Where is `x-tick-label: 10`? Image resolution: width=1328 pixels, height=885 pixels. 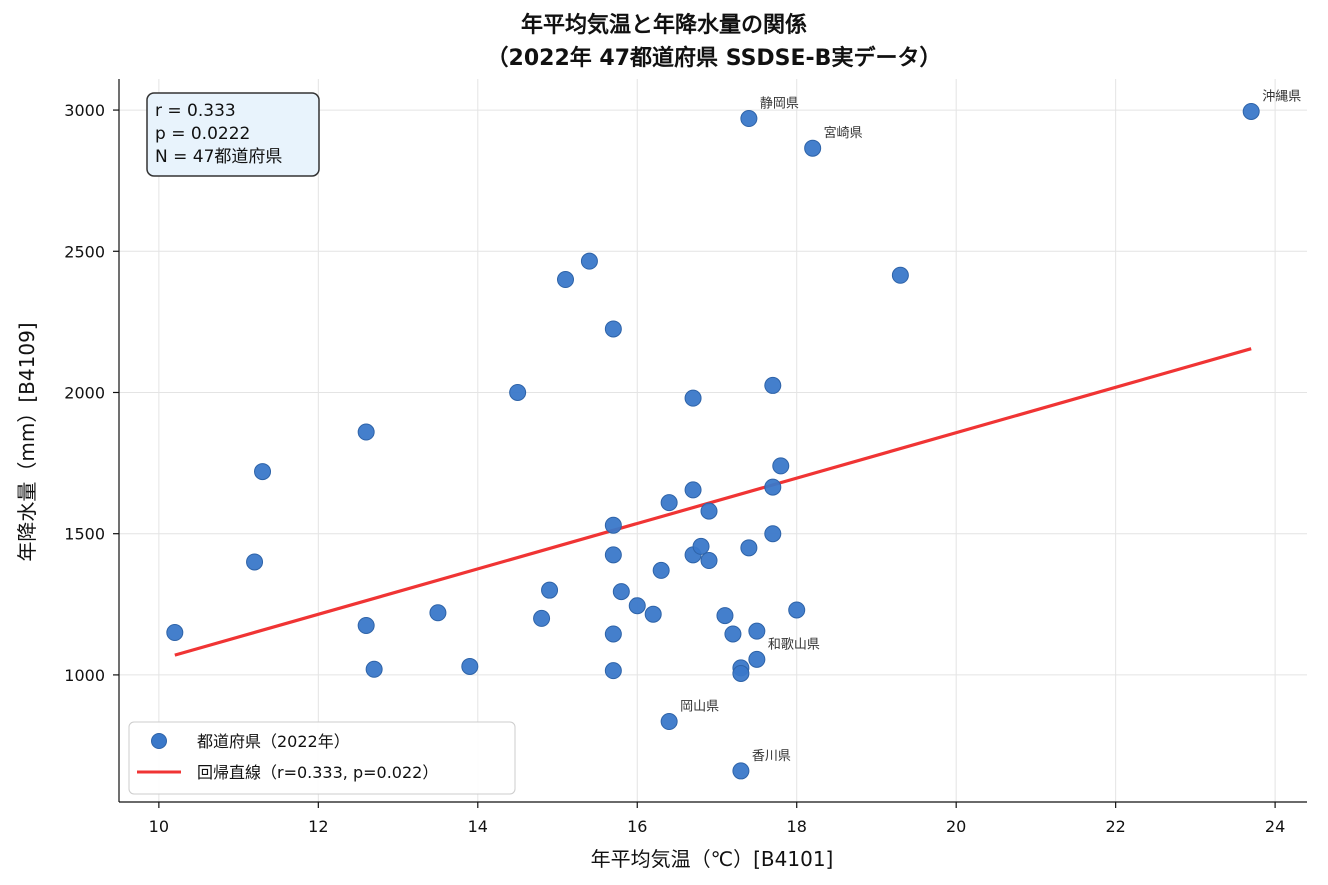
x-tick-label: 10 is located at coordinates (159, 826).